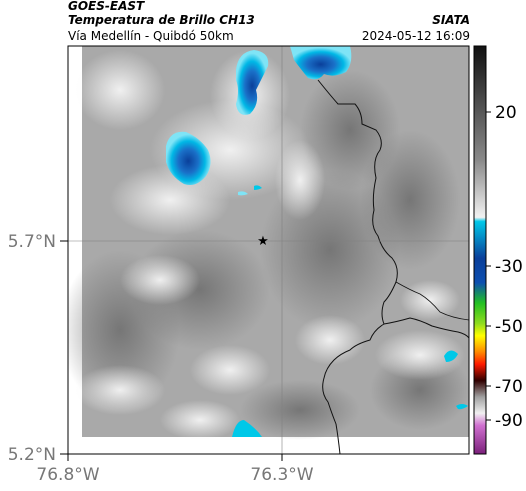 This screenshot has width=526, height=491. What do you see at coordinates (480, 250) in the screenshot?
I see `colorbar-gradient` at bounding box center [480, 250].